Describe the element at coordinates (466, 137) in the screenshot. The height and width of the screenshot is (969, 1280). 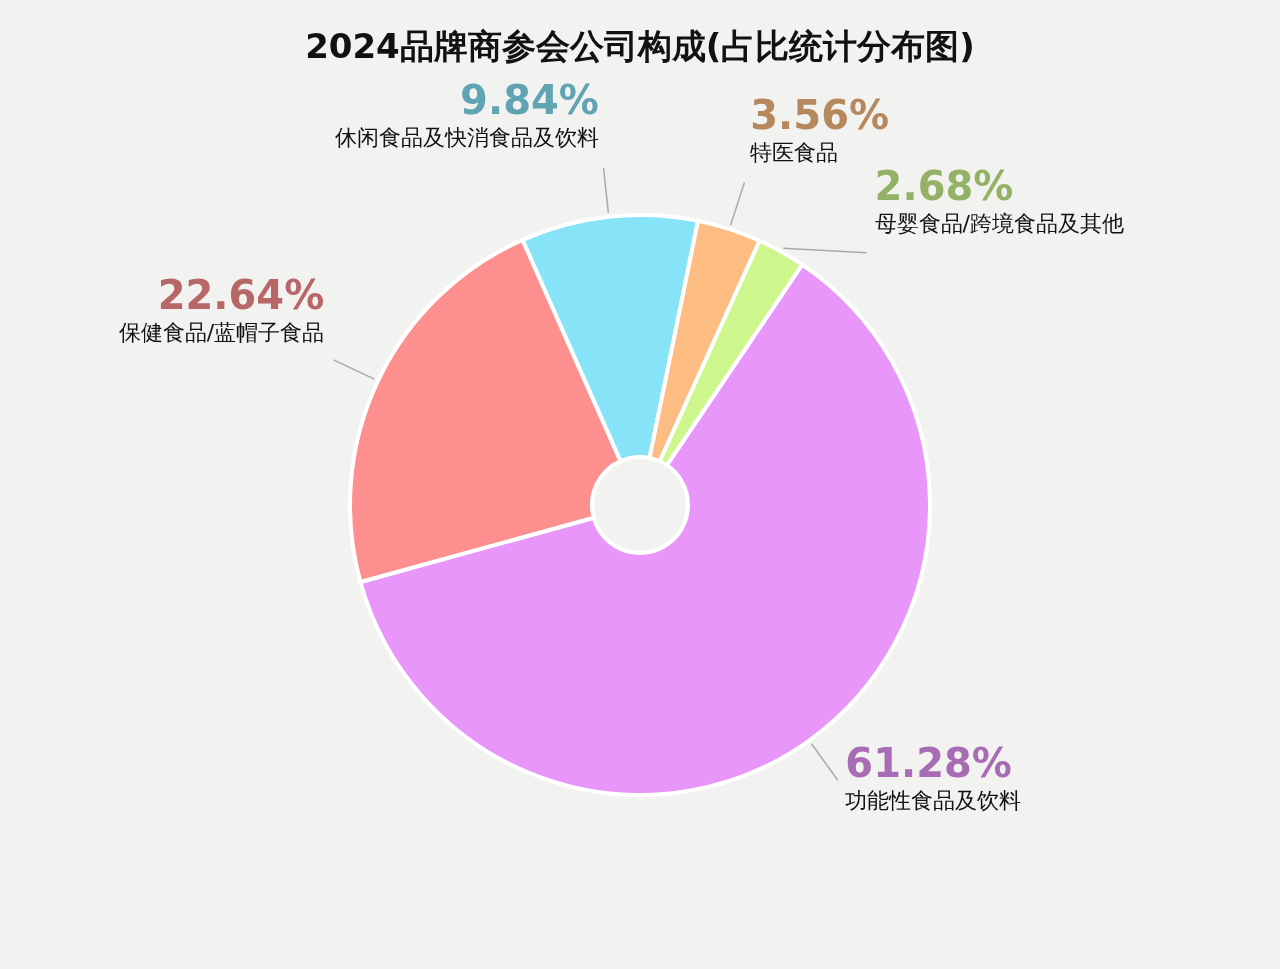
I see `slice-label: 休闲食品及快消食品及饮料` at that location.